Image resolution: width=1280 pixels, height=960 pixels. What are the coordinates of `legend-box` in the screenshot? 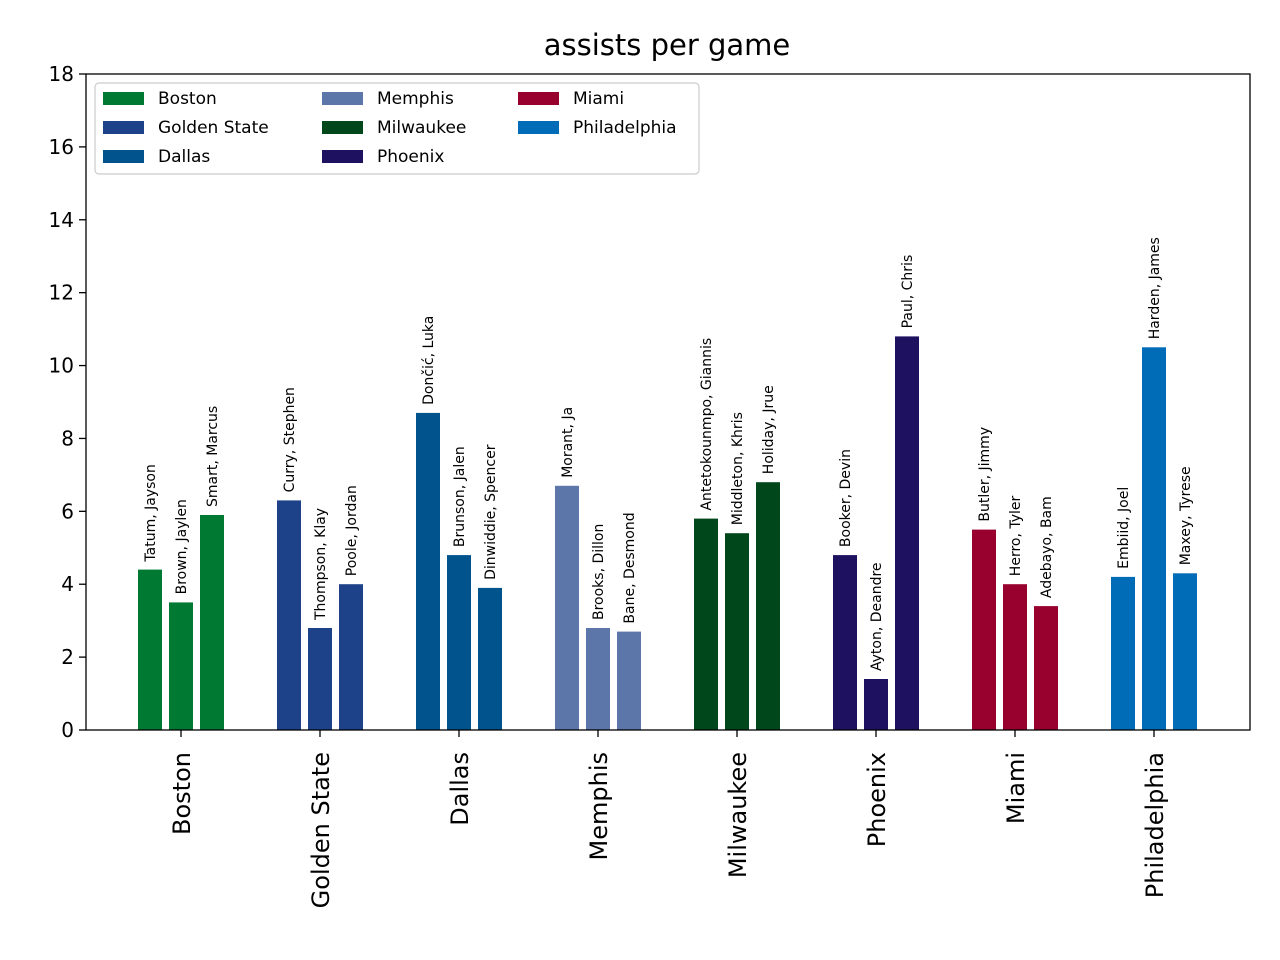 It's located at (397, 128).